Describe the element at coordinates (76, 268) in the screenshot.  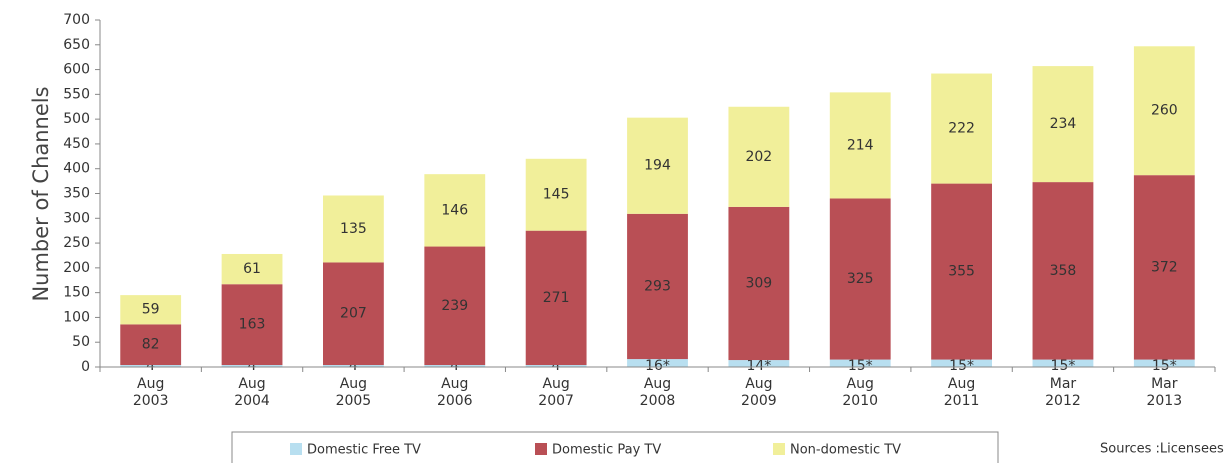
I see `y-tick-label: 200` at that location.